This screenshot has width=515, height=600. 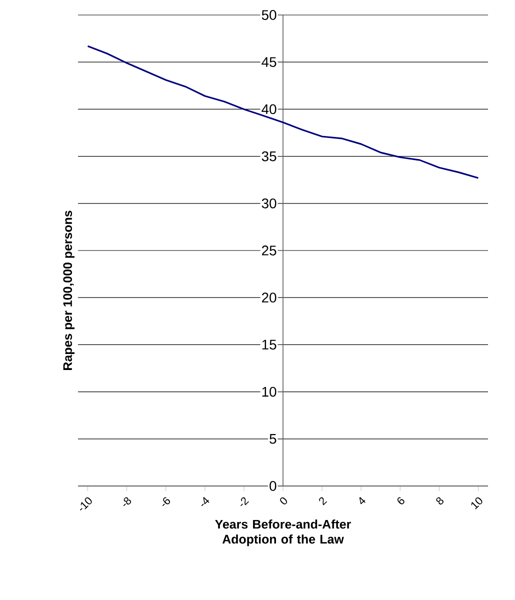 What do you see at coordinates (166, 501) in the screenshot?
I see `x-tick-label: -6` at bounding box center [166, 501].